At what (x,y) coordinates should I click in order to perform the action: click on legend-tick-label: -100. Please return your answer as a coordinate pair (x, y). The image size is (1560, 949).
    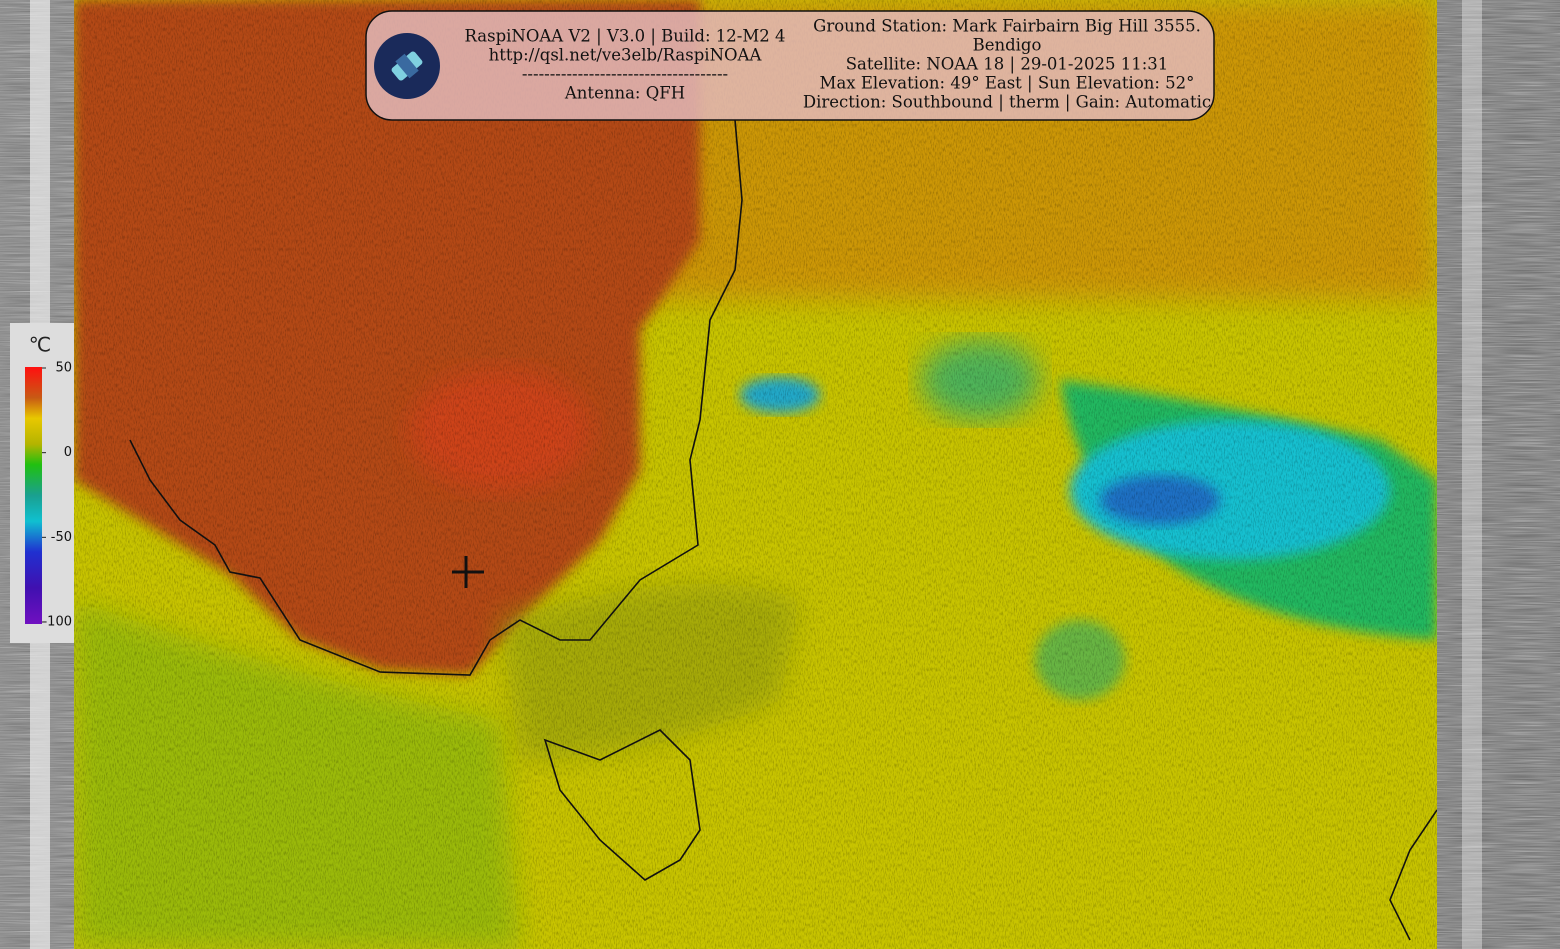
    Looking at the image, I should click on (57, 622).